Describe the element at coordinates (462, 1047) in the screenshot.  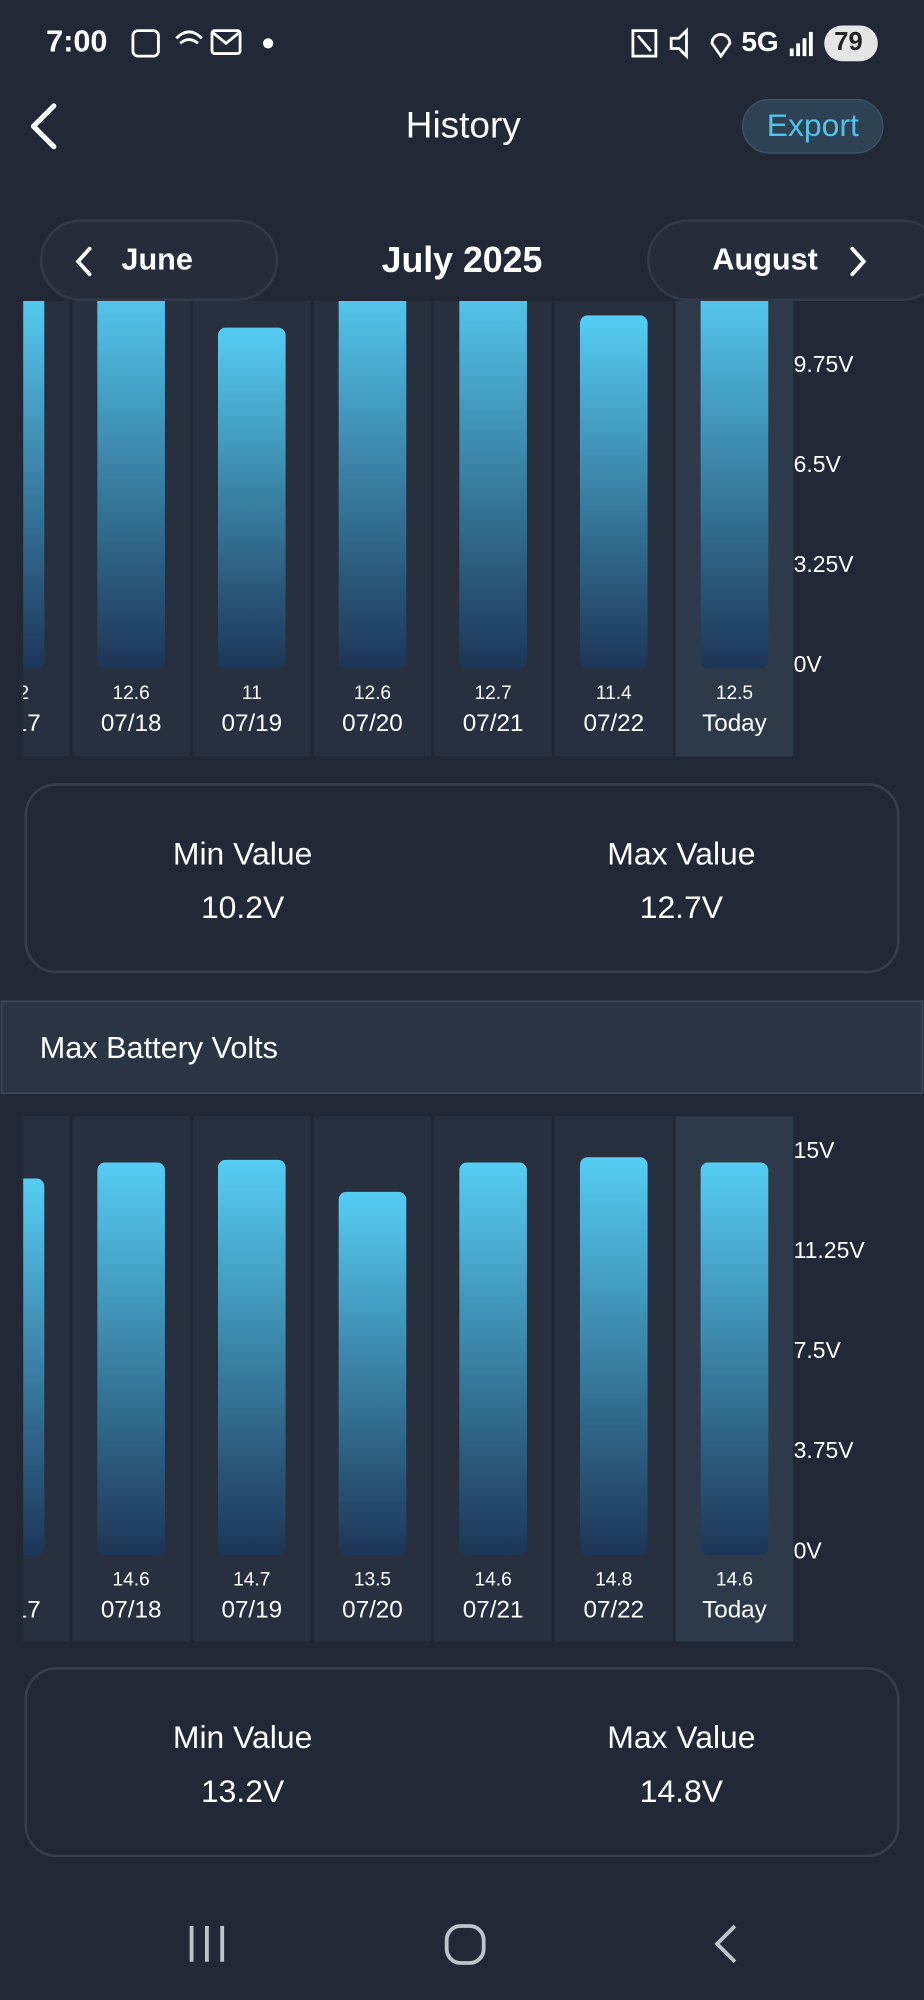
I see `section-header` at that location.